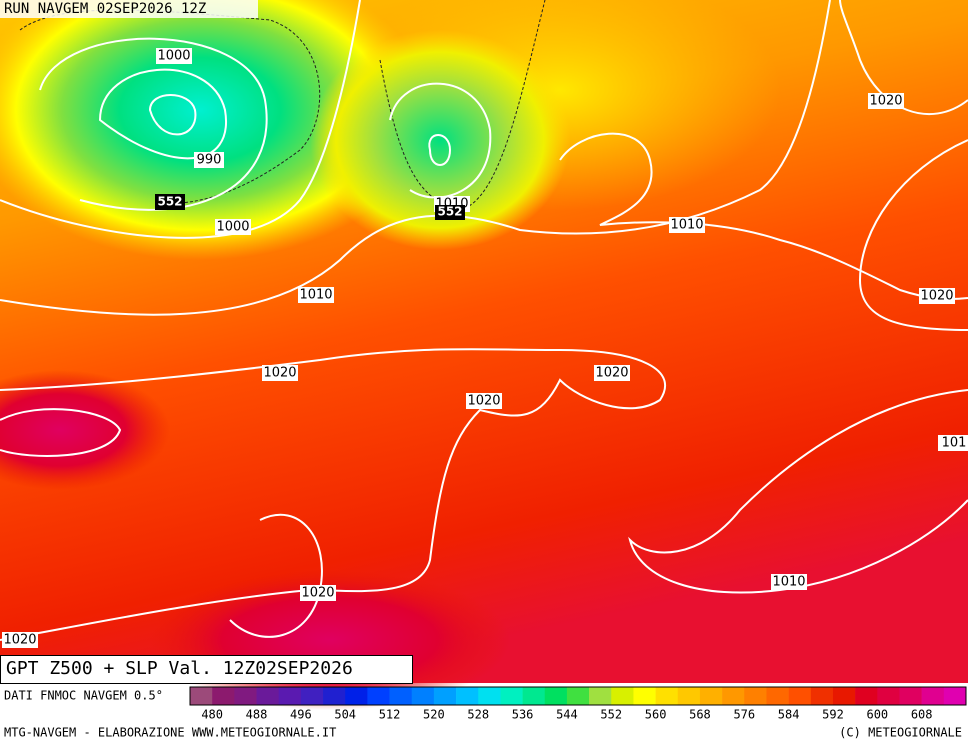 The width and height of the screenshot is (968, 745). Describe the element at coordinates (345, 715) in the screenshot. I see `colorbar-tick-label: 504` at that location.